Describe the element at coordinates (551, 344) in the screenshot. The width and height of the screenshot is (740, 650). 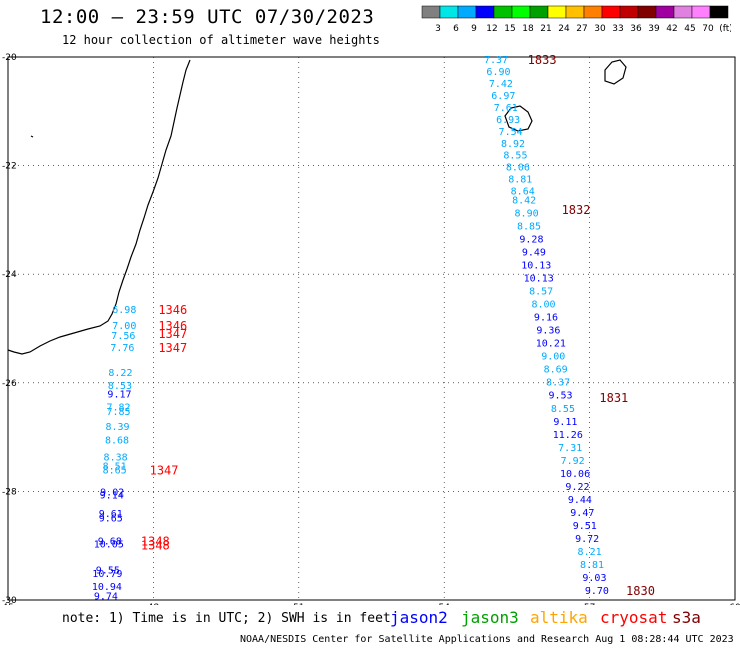
I see `wave-height-label: 10.21` at that location.